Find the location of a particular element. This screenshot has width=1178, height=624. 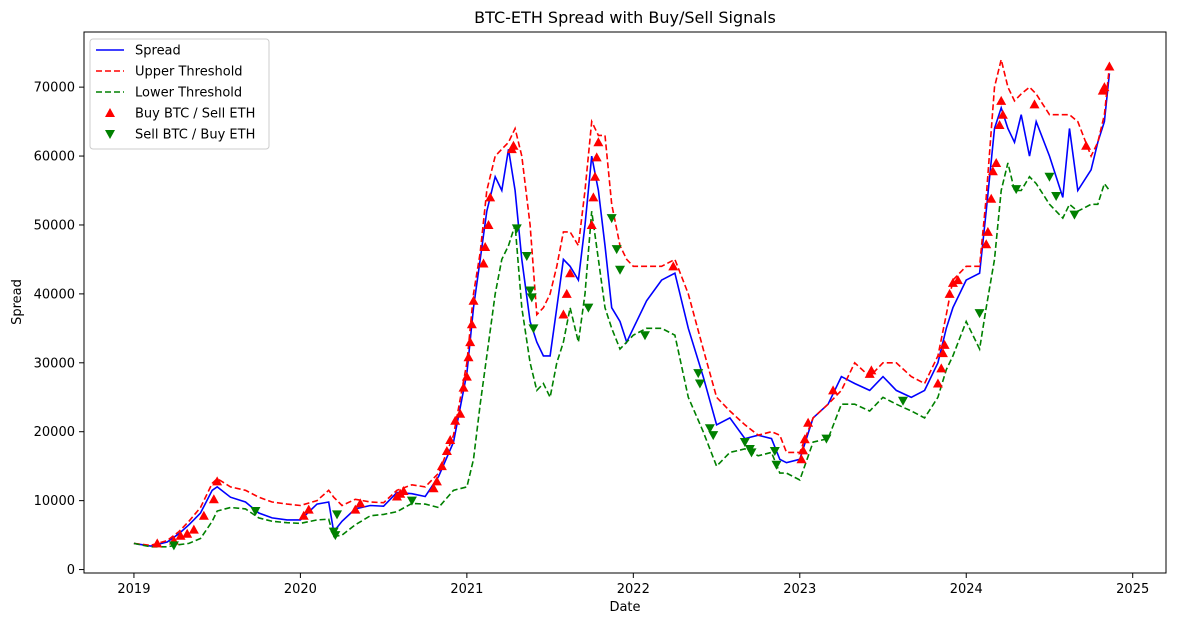

legend-item: Lower Threshold is located at coordinates (169, 93).